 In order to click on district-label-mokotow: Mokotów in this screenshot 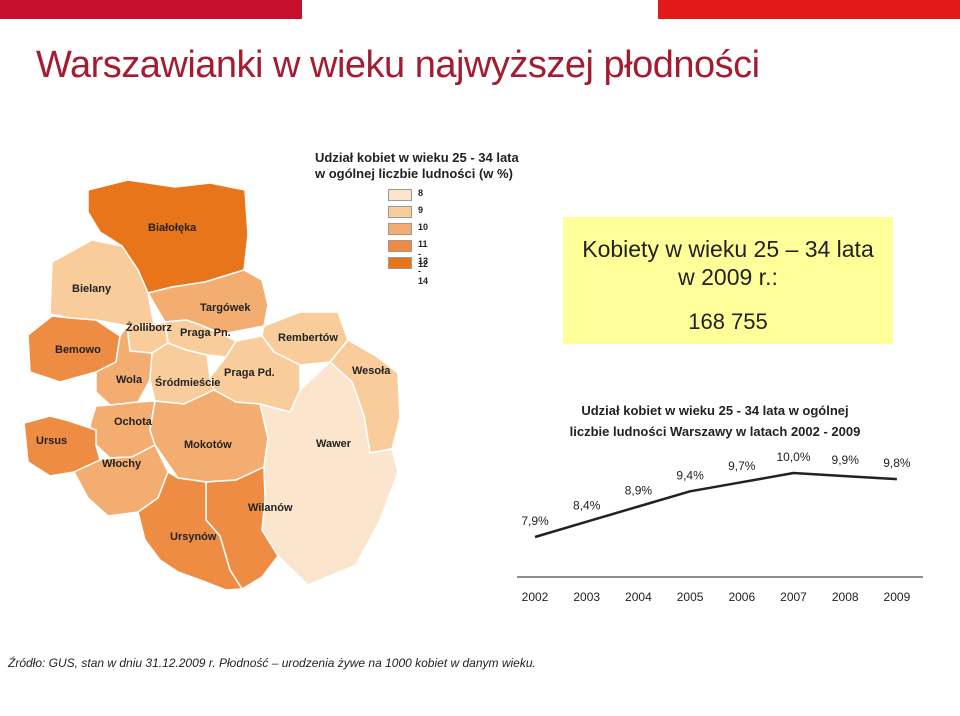, I will do `click(208, 445)`.